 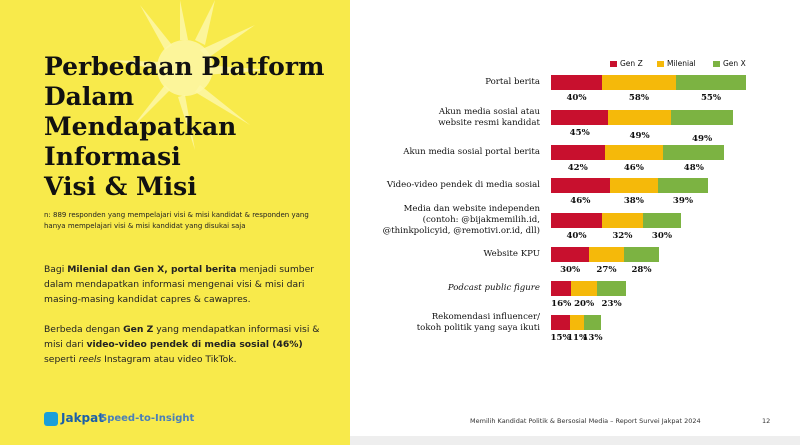 What do you see at coordinates (511, 254) in the screenshot?
I see `category-label: Website KPU` at bounding box center [511, 254].